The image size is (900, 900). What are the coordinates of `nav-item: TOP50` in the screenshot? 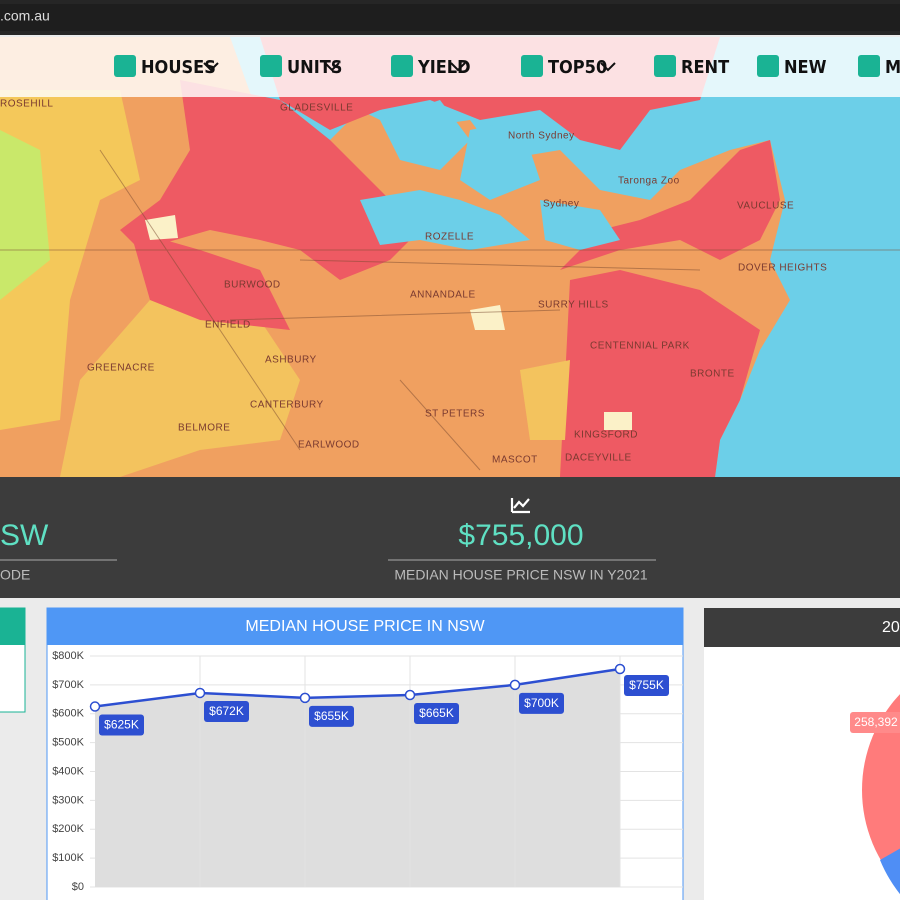 It's located at (577, 67).